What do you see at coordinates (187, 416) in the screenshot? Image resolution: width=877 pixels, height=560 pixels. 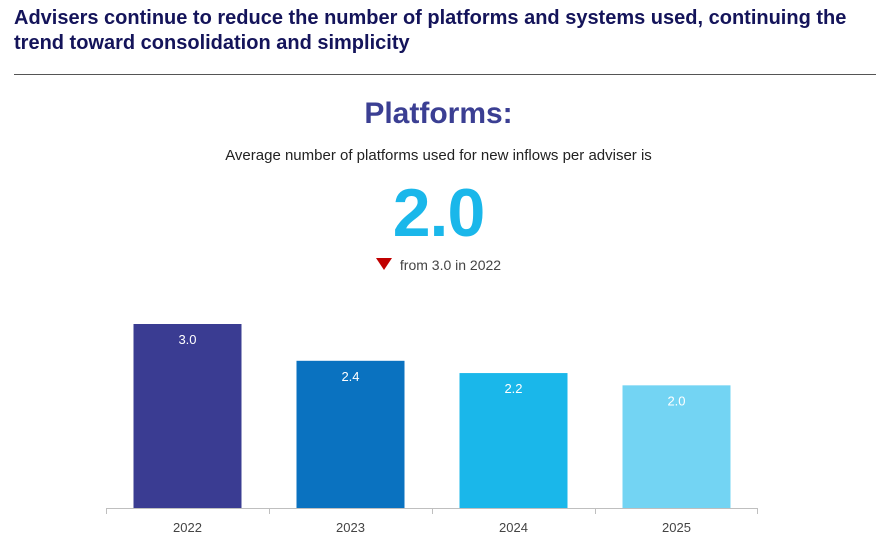 I see `bar-2022` at bounding box center [187, 416].